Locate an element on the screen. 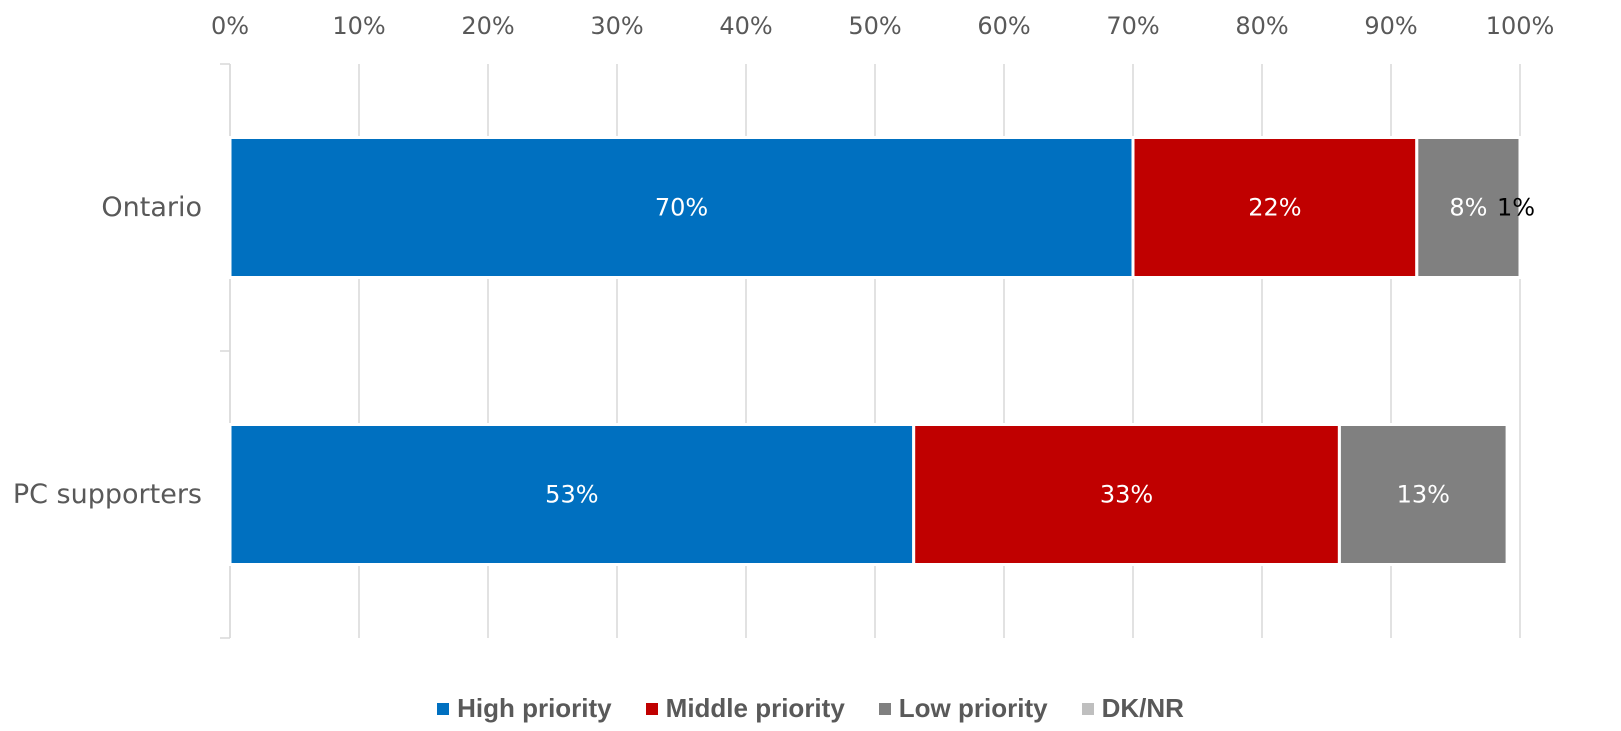  data-label: 53% is located at coordinates (571, 495).